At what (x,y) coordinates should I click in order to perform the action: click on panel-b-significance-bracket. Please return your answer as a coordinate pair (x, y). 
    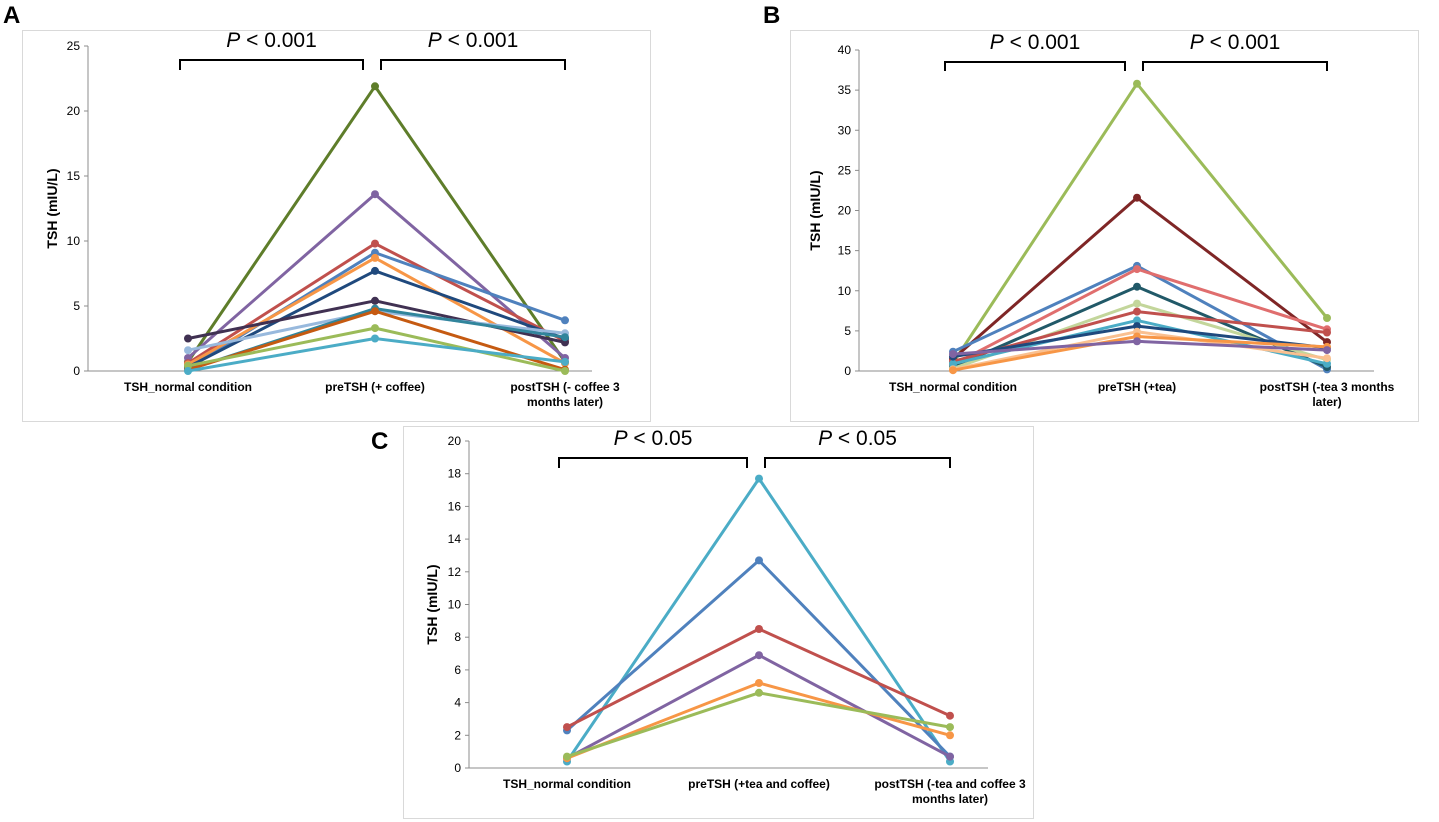
    Looking at the image, I should click on (1035, 66).